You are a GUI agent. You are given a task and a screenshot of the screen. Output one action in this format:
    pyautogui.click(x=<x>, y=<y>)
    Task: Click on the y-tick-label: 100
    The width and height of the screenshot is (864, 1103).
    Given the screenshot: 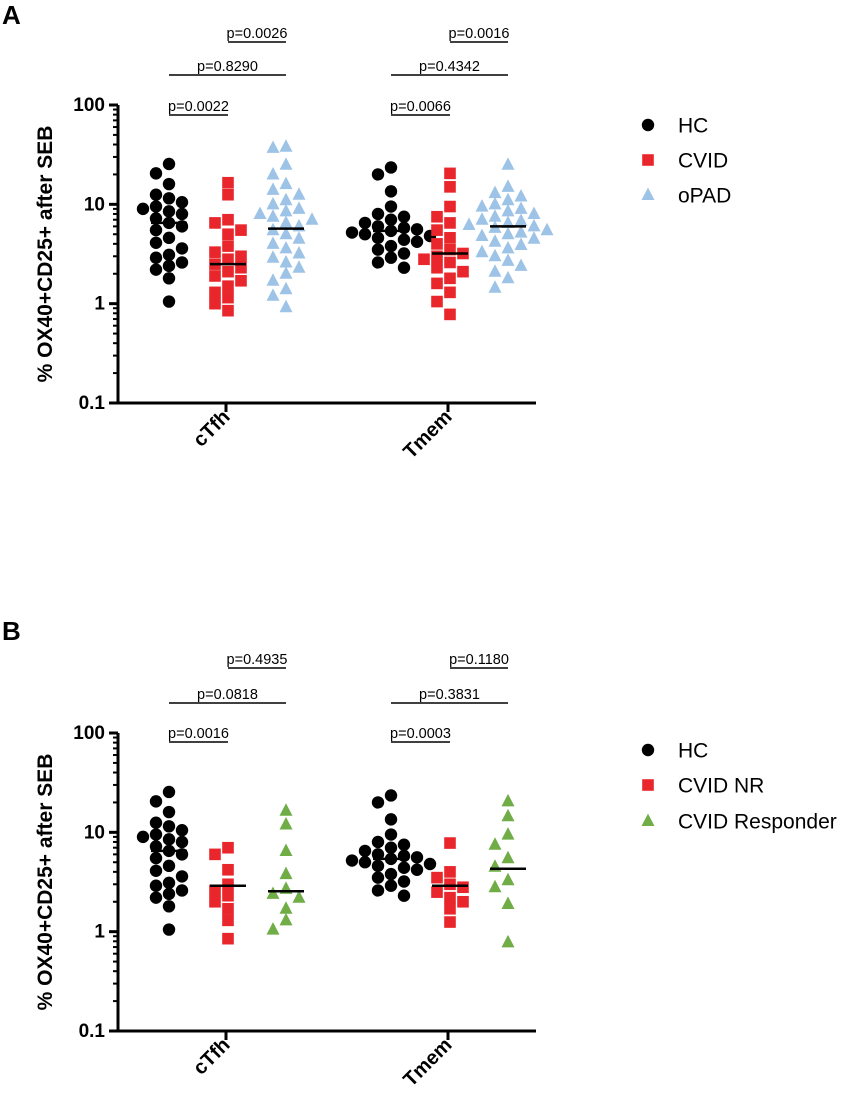 What is the action you would take?
    pyautogui.click(x=89, y=105)
    